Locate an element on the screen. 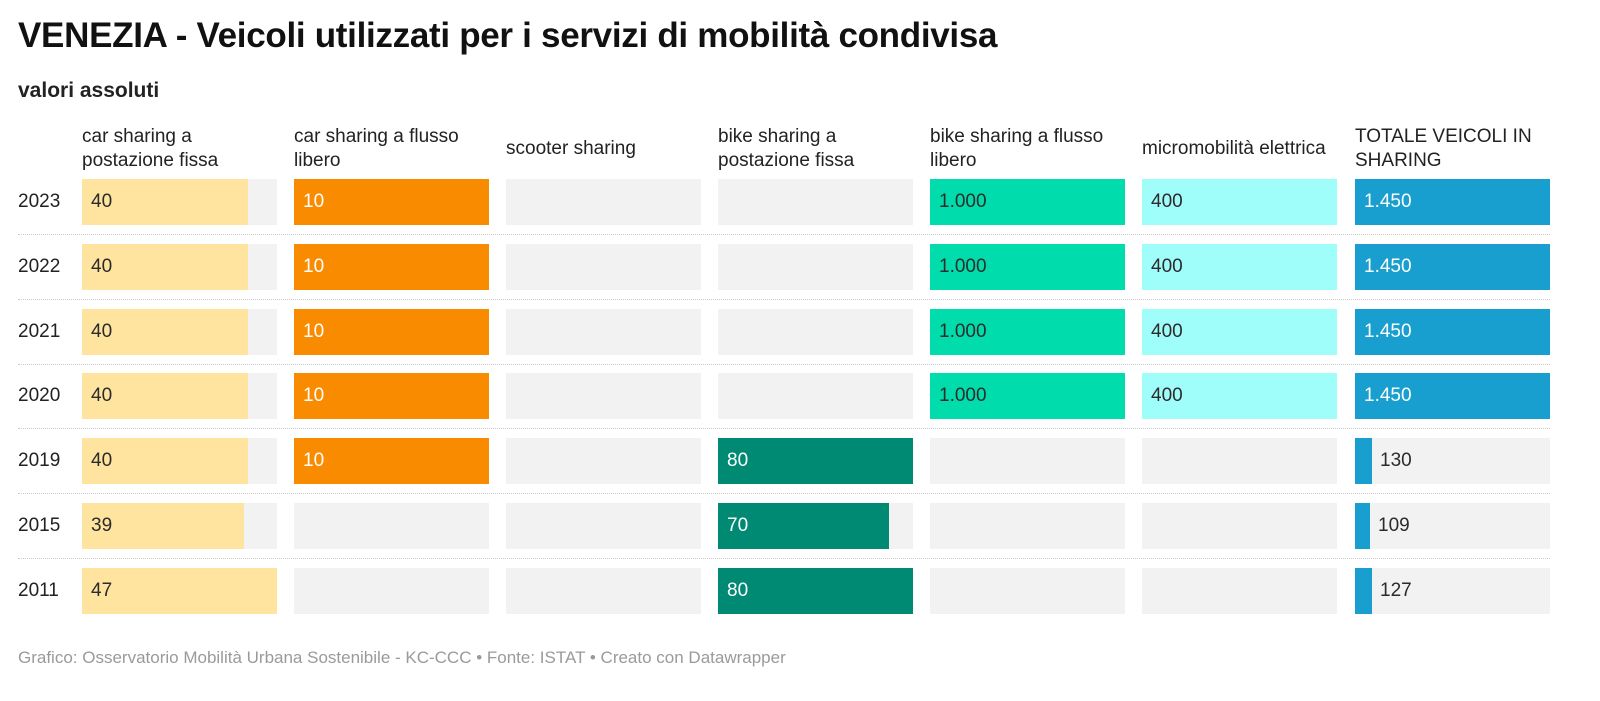  bar-track: 39 is located at coordinates (179, 526).